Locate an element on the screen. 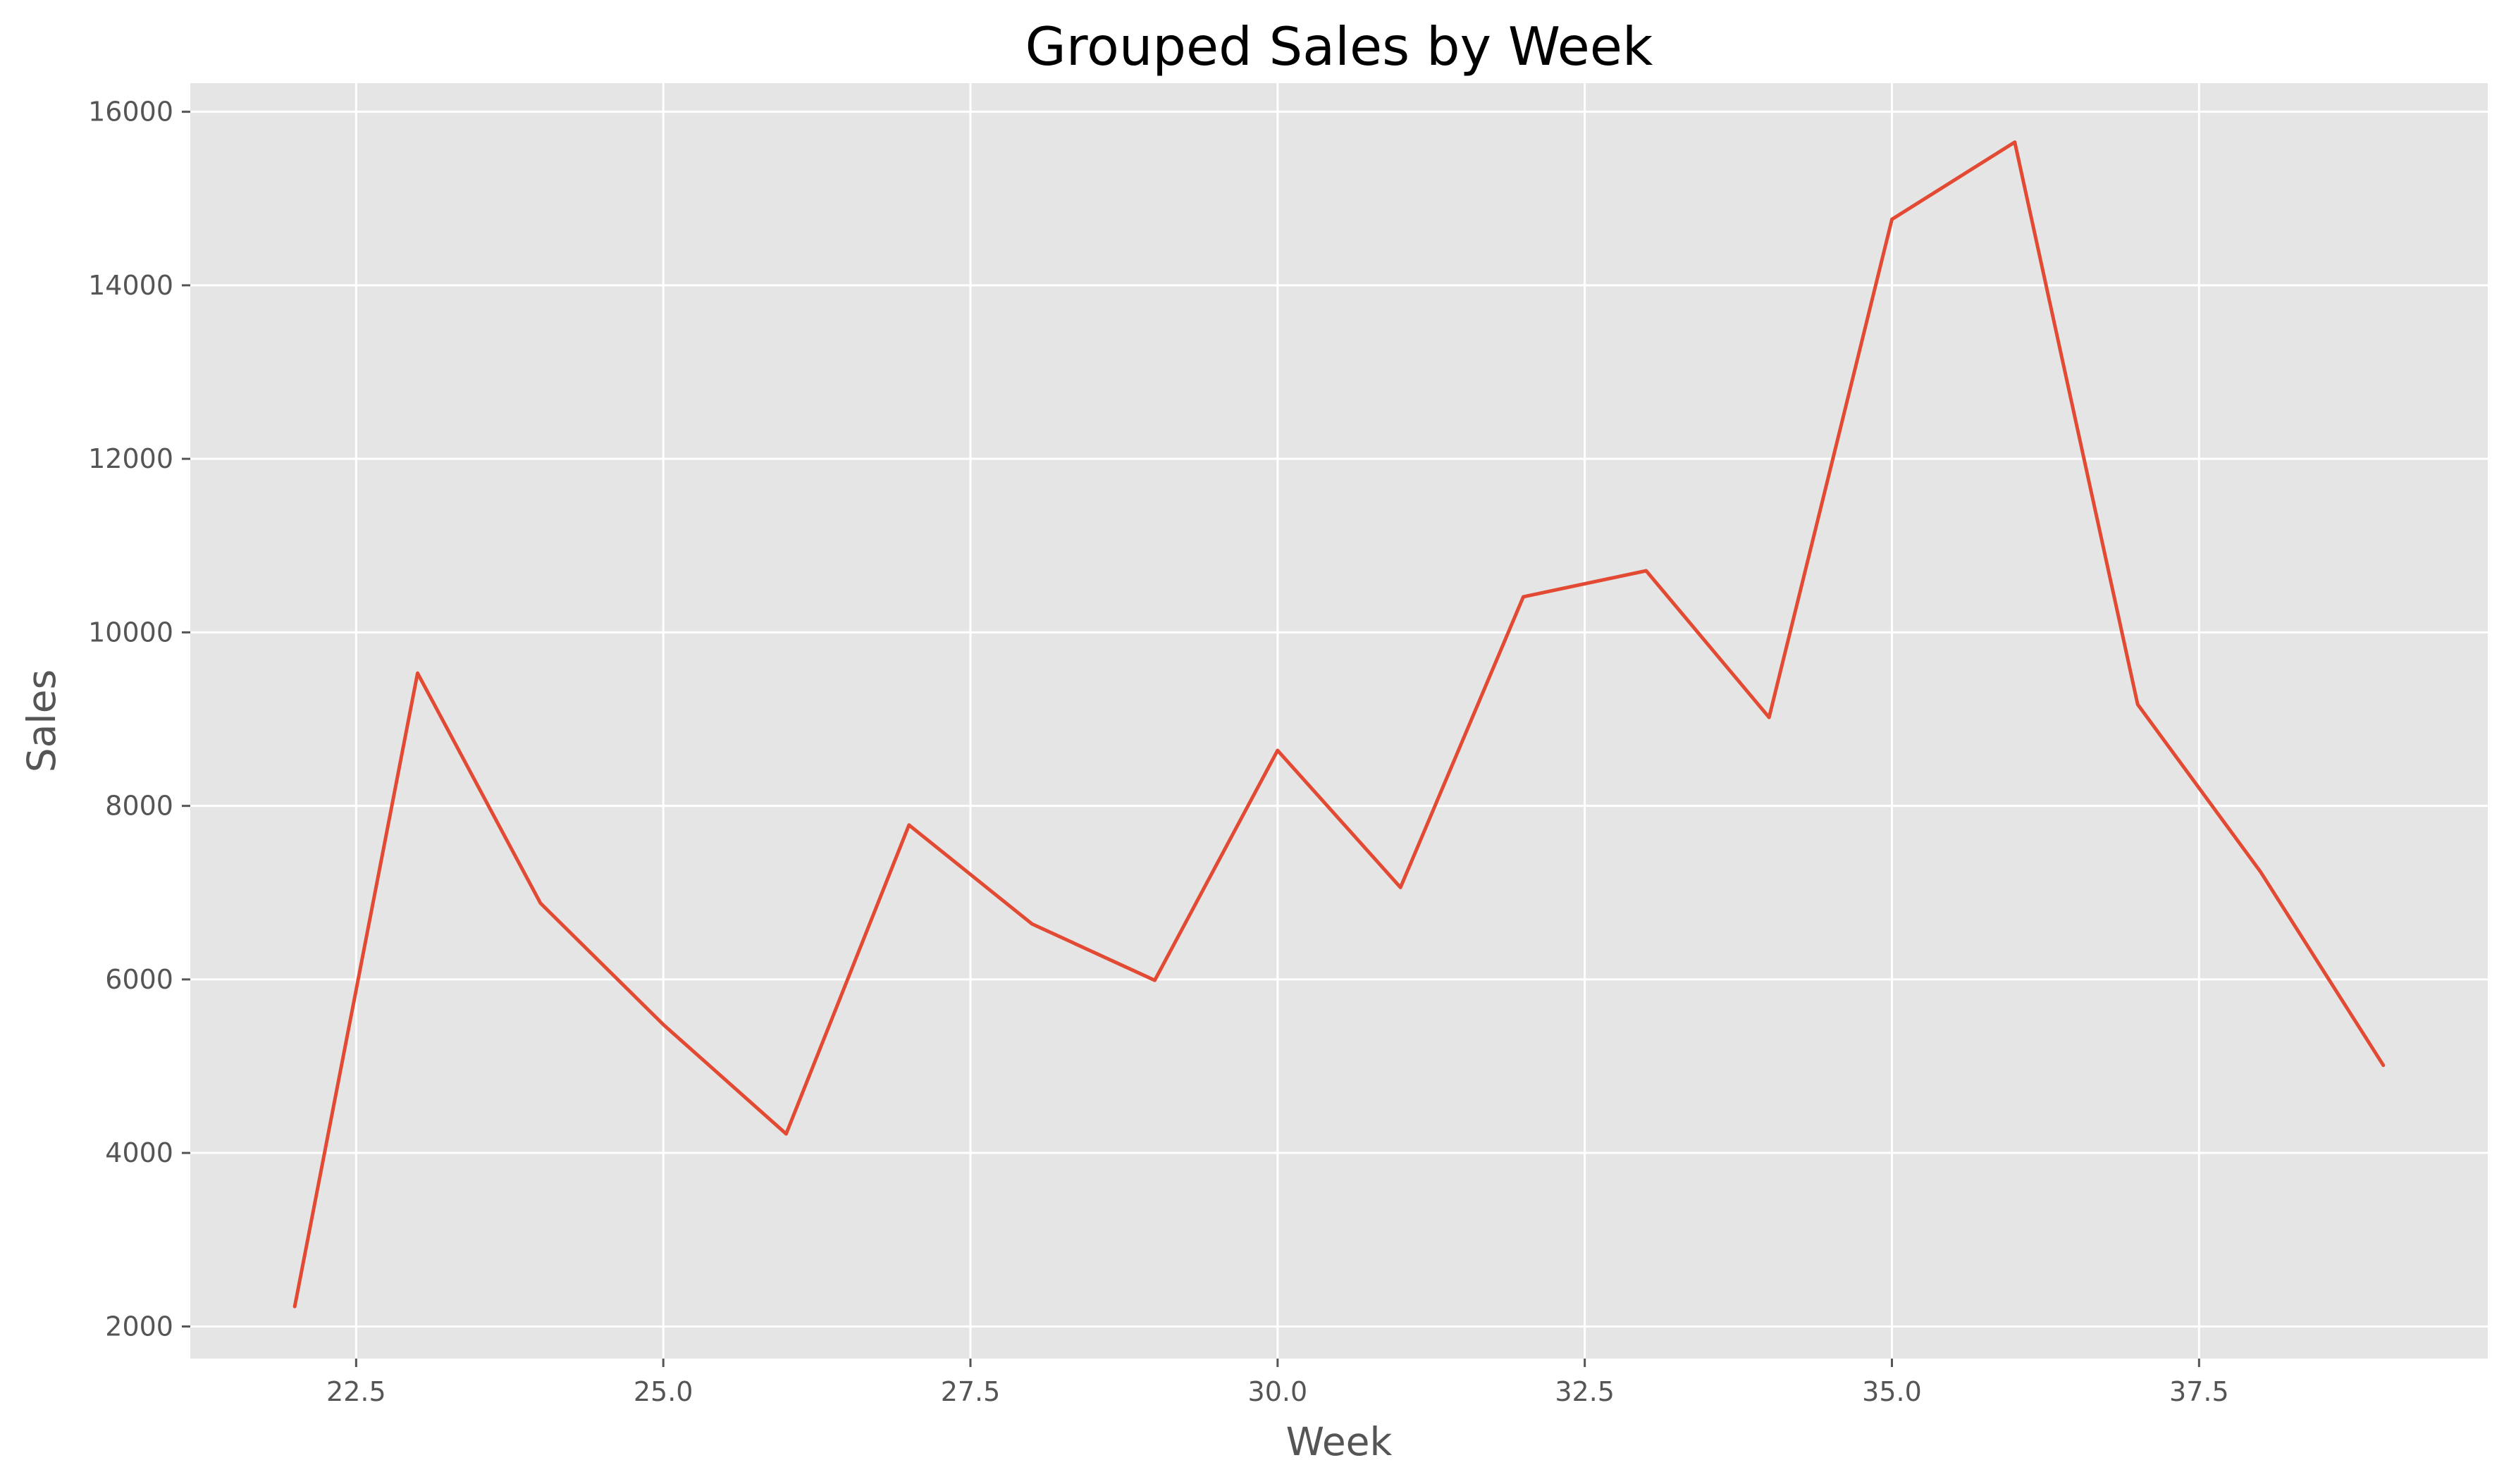 The height and width of the screenshot is (1484, 2504). y-tick-label: 10000 is located at coordinates (131, 632).